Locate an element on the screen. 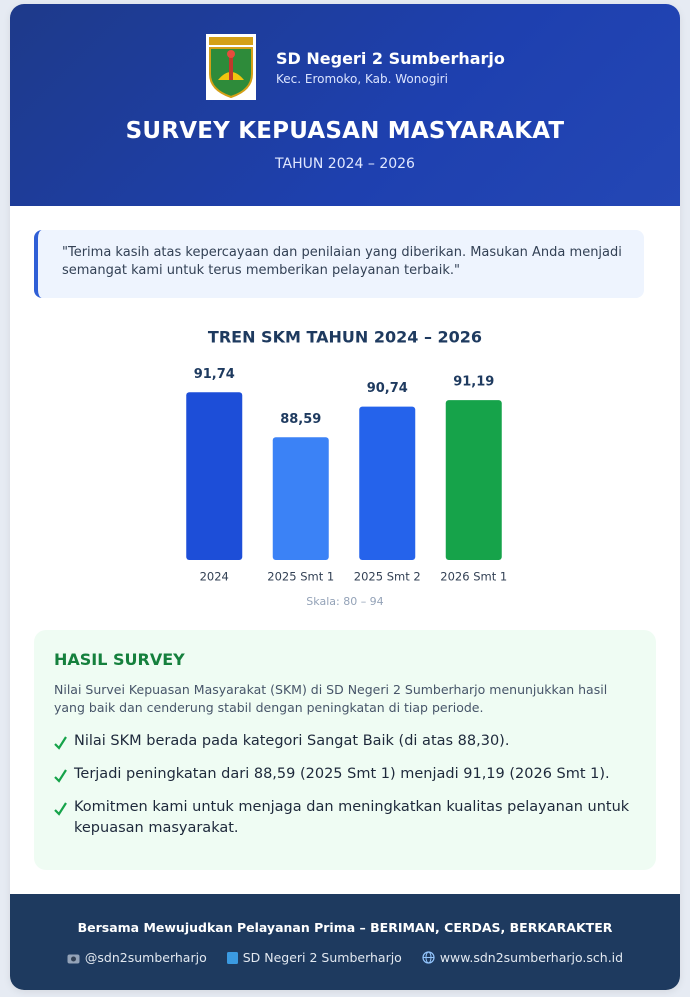 Image resolution: width=690 pixels, height=997 pixels. page-title: SURVEY KEPUASAN MASYARAKAT is located at coordinates (345, 131).